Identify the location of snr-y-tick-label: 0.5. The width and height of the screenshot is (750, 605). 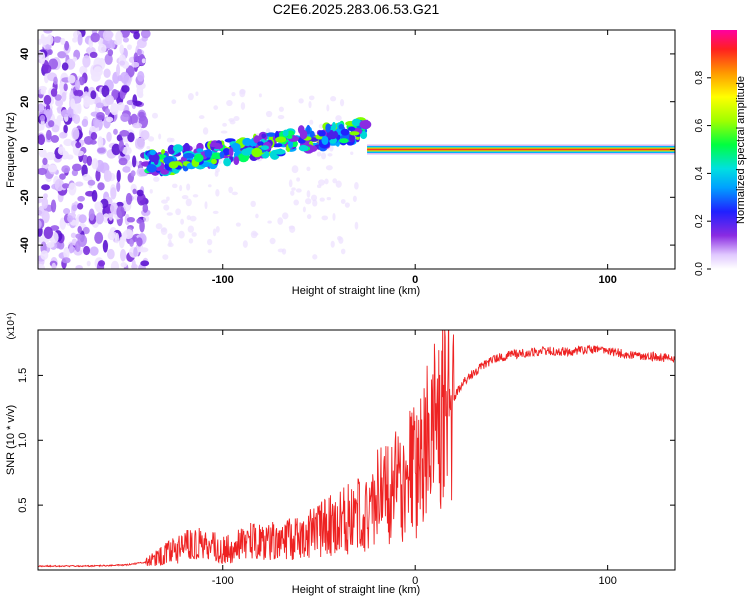
(23, 504).